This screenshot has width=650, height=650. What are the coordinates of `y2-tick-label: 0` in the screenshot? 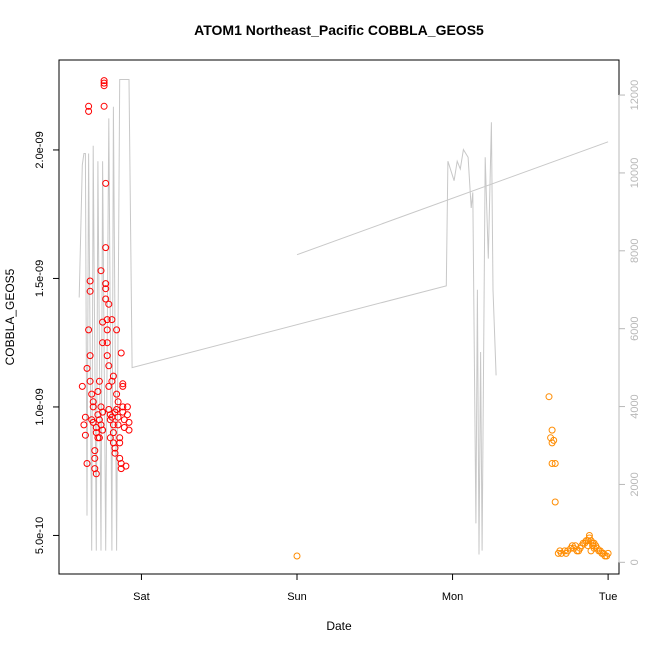 It's located at (635, 562).